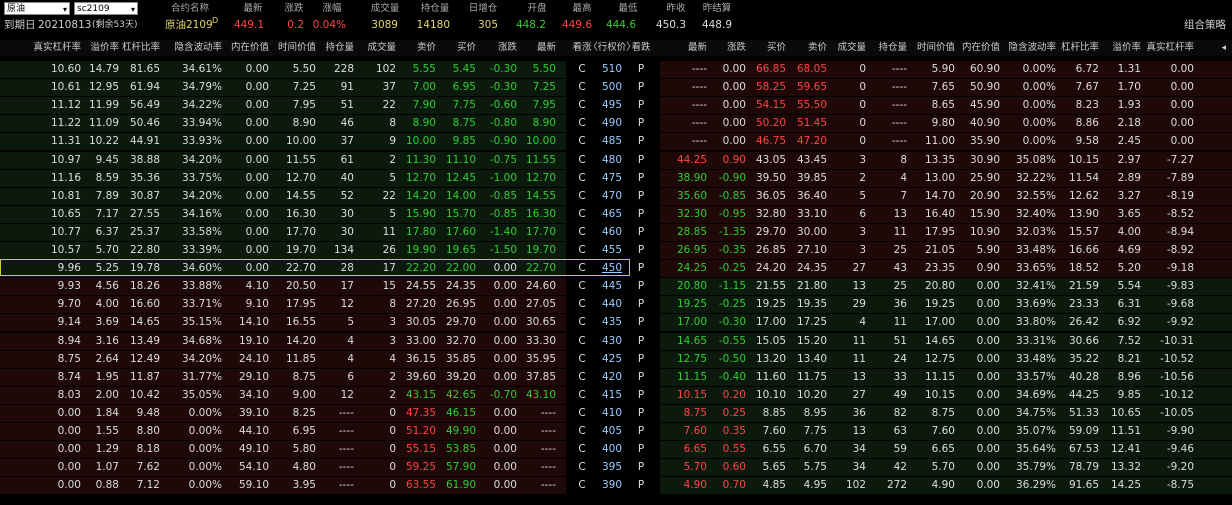  I want to click on quote-cell: 29.10, so click(253, 376).